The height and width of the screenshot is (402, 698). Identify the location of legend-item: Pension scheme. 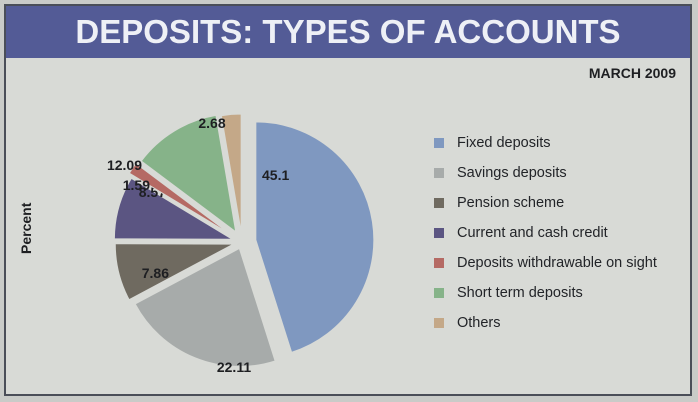
(545, 203).